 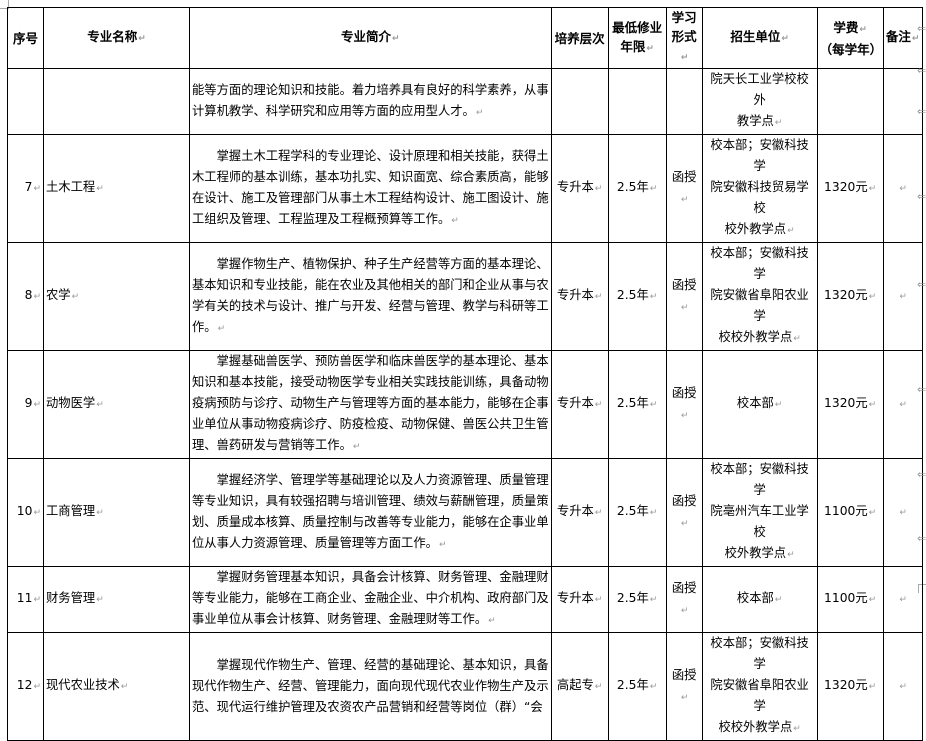 What do you see at coordinates (370, 500) in the screenshot?
I see `cell-text: 等专业知识，具有较强招聘与培训管理、绩效与薪酬管理，质量策` at bounding box center [370, 500].